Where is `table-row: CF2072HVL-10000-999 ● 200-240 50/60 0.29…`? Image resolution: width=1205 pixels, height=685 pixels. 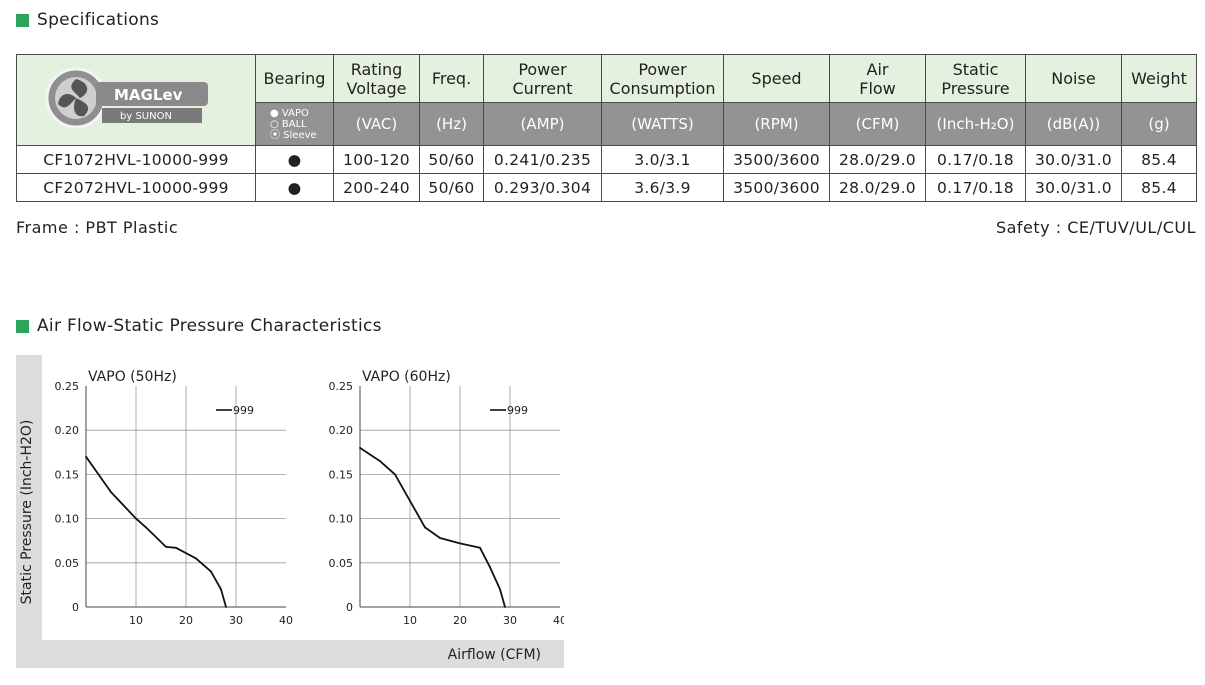
table-row: CF2072HVL-10000-999 ● 200-240 50/60 0.29… is located at coordinates (606, 187).